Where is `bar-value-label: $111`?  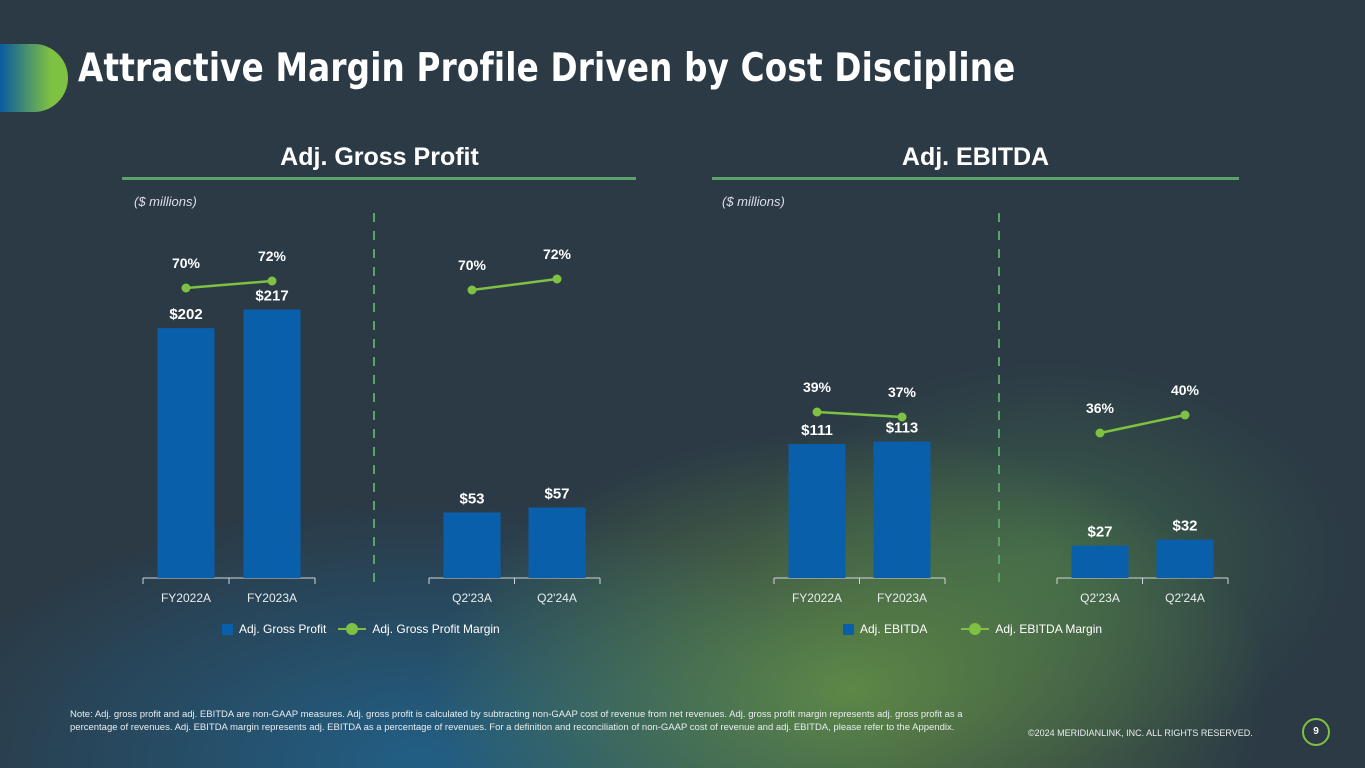
bar-value-label: $111 is located at coordinates (817, 430).